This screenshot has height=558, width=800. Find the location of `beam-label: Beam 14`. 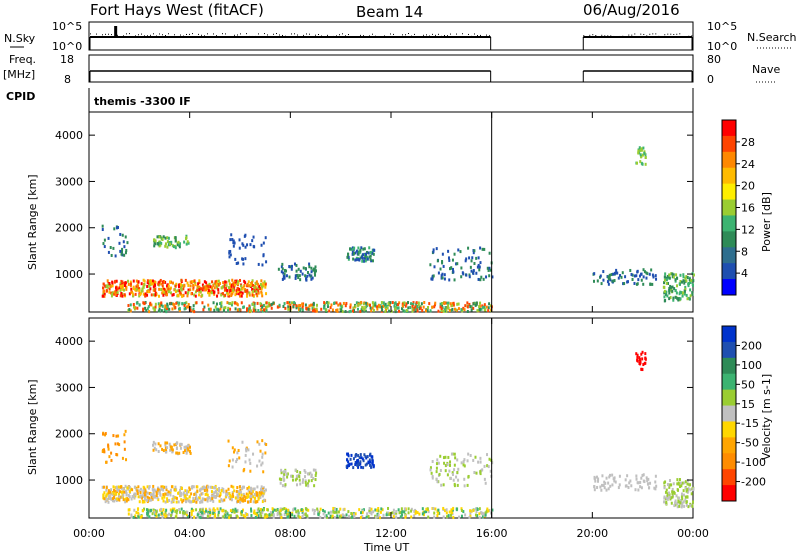

beam-label: Beam 14 is located at coordinates (389, 12).